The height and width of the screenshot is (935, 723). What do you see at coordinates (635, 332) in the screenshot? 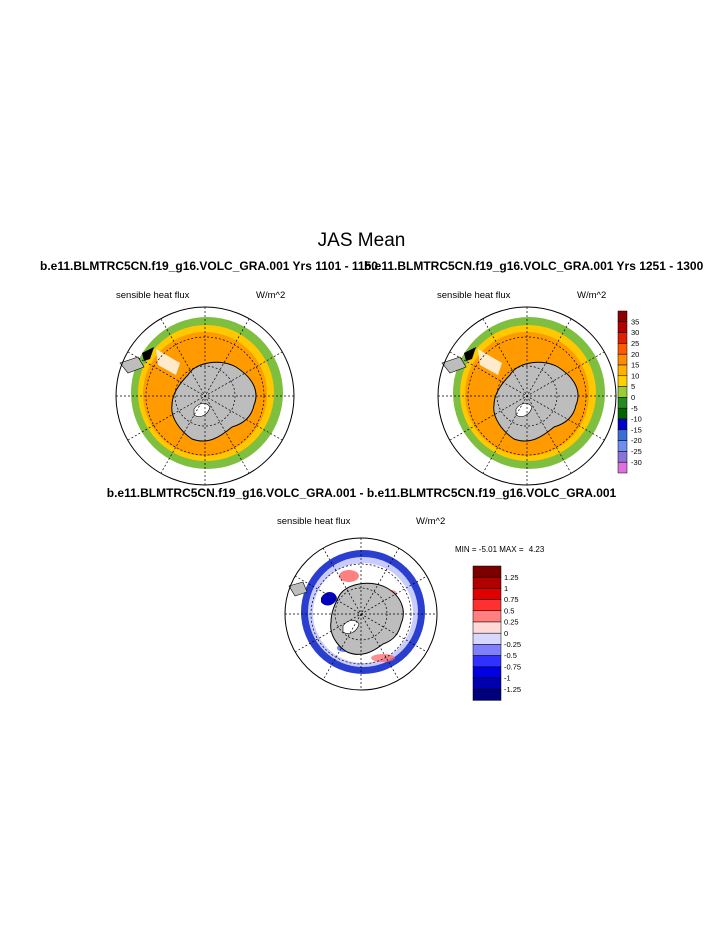
I see `top-colorbar-tick-label: 30` at bounding box center [635, 332].